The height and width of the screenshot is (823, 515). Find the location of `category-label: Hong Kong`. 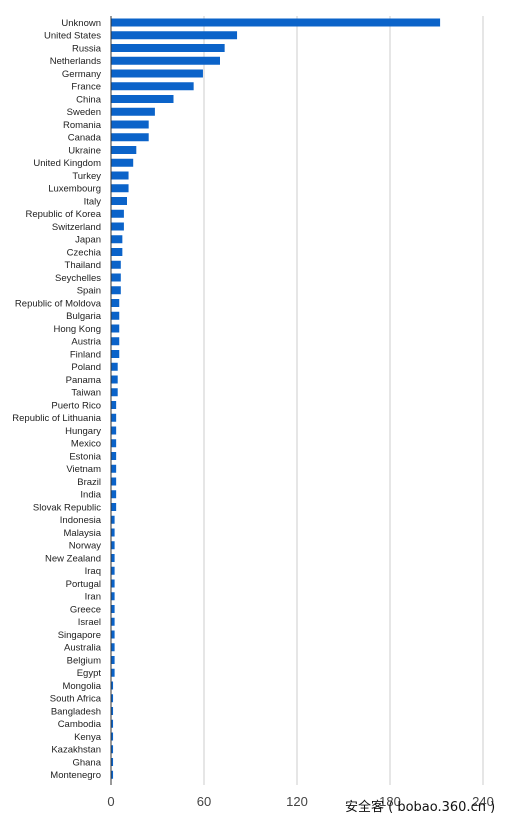

category-label: Hong Kong is located at coordinates (77, 329).